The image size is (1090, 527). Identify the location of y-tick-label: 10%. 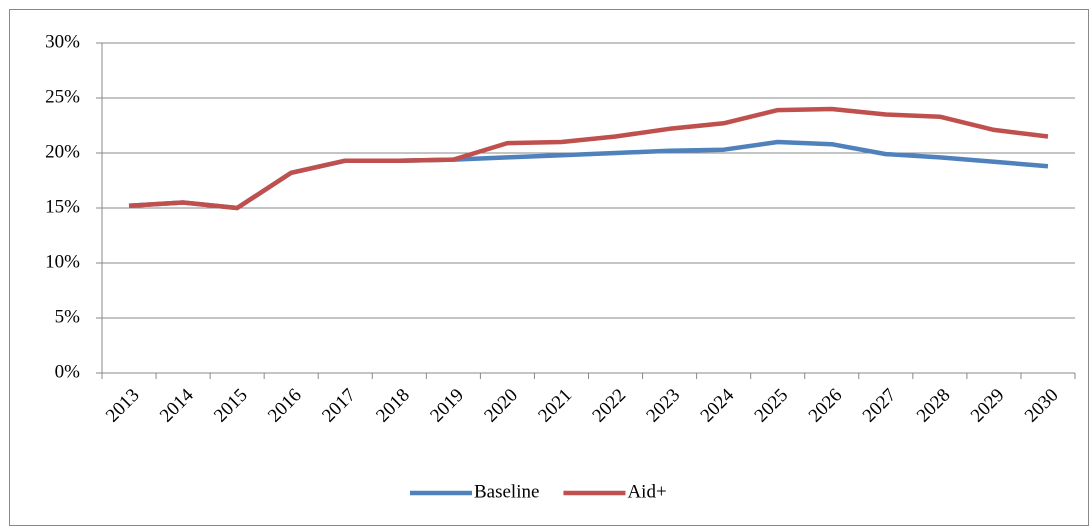
(62, 261).